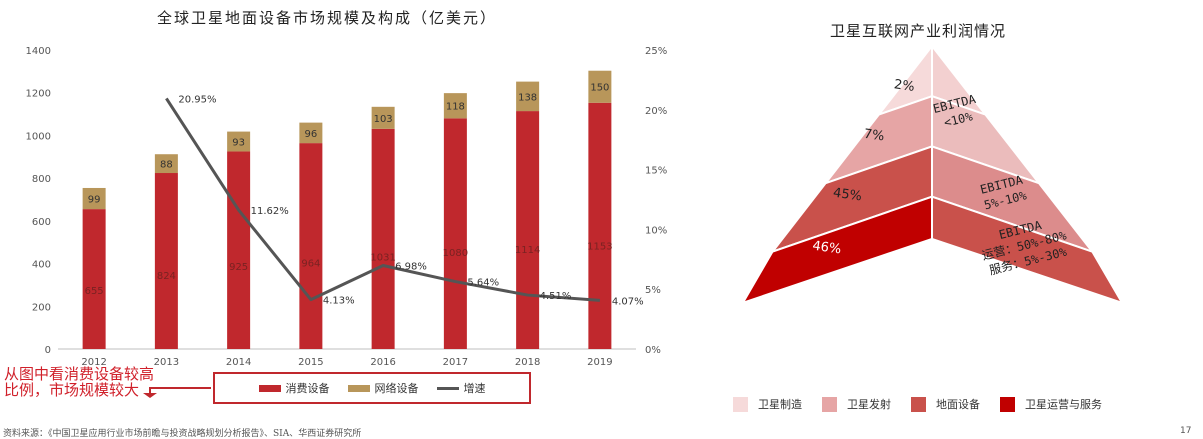  I want to click on bar-network-label: 138, so click(527, 97).